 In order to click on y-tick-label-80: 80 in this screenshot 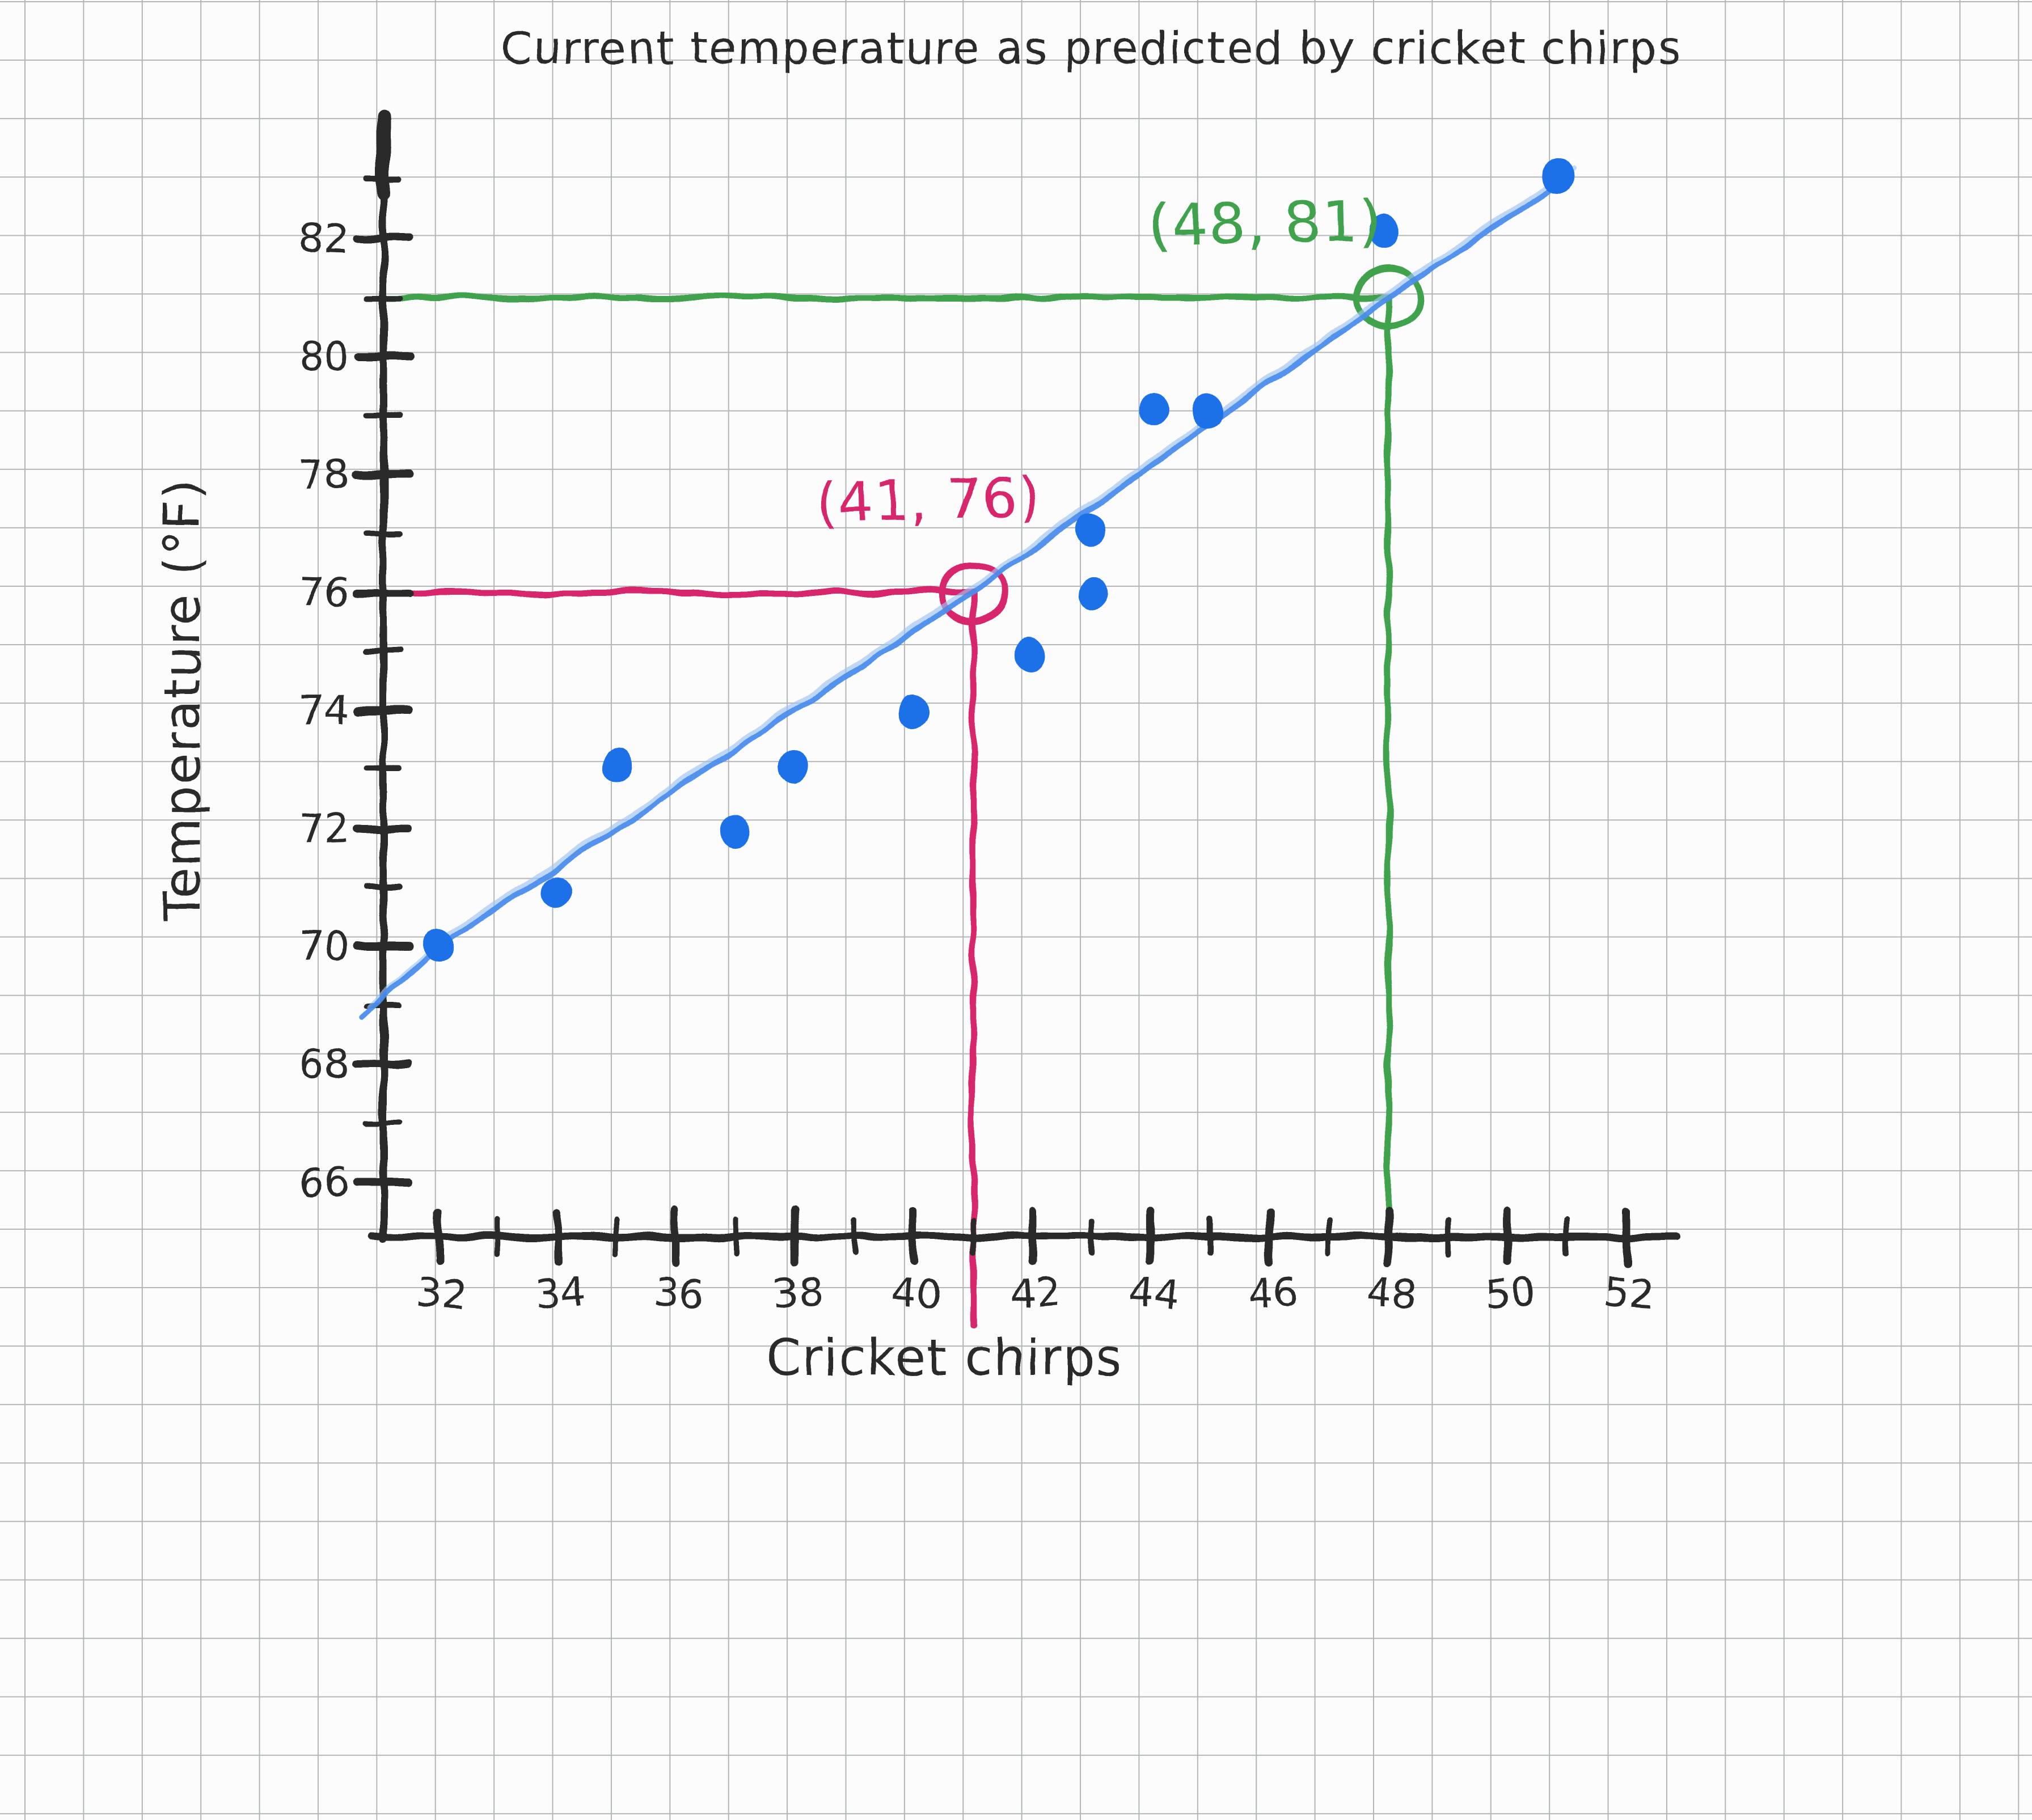, I will do `click(324, 356)`.